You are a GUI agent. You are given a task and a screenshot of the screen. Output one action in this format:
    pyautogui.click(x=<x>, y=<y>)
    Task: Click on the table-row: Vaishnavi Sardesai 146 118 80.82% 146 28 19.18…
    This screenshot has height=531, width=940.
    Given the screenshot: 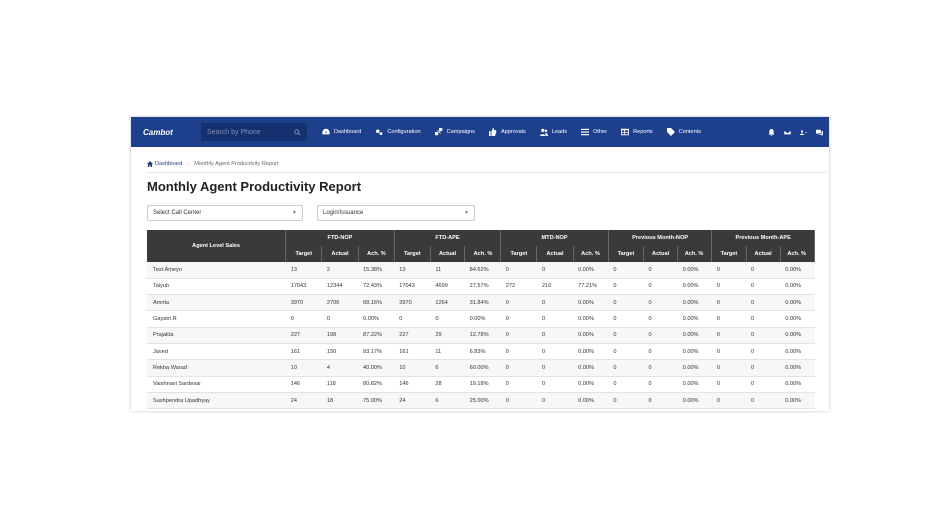 What is the action you would take?
    pyautogui.click(x=481, y=384)
    